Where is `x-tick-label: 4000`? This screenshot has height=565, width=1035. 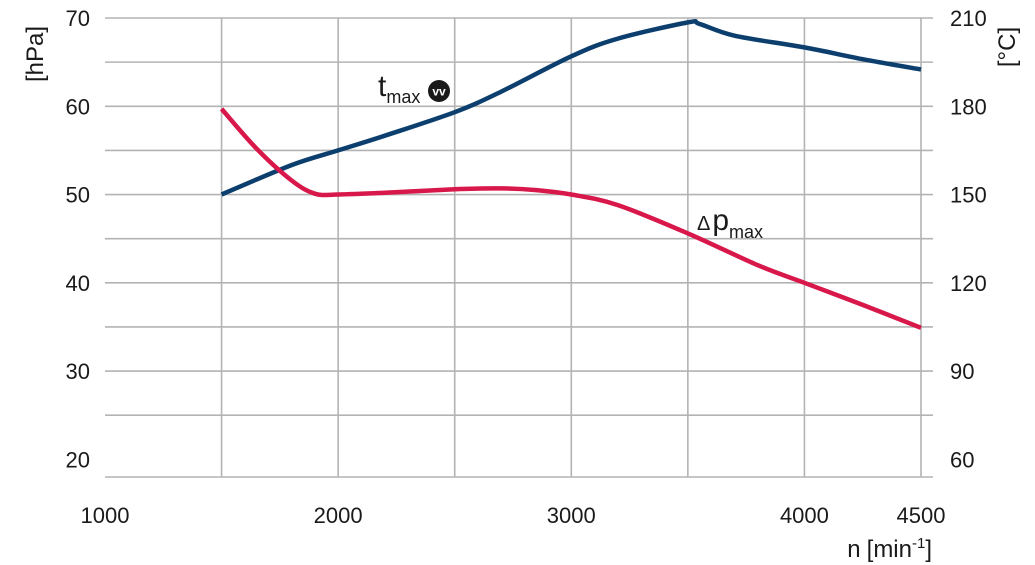 x-tick-label: 4000 is located at coordinates (804, 515).